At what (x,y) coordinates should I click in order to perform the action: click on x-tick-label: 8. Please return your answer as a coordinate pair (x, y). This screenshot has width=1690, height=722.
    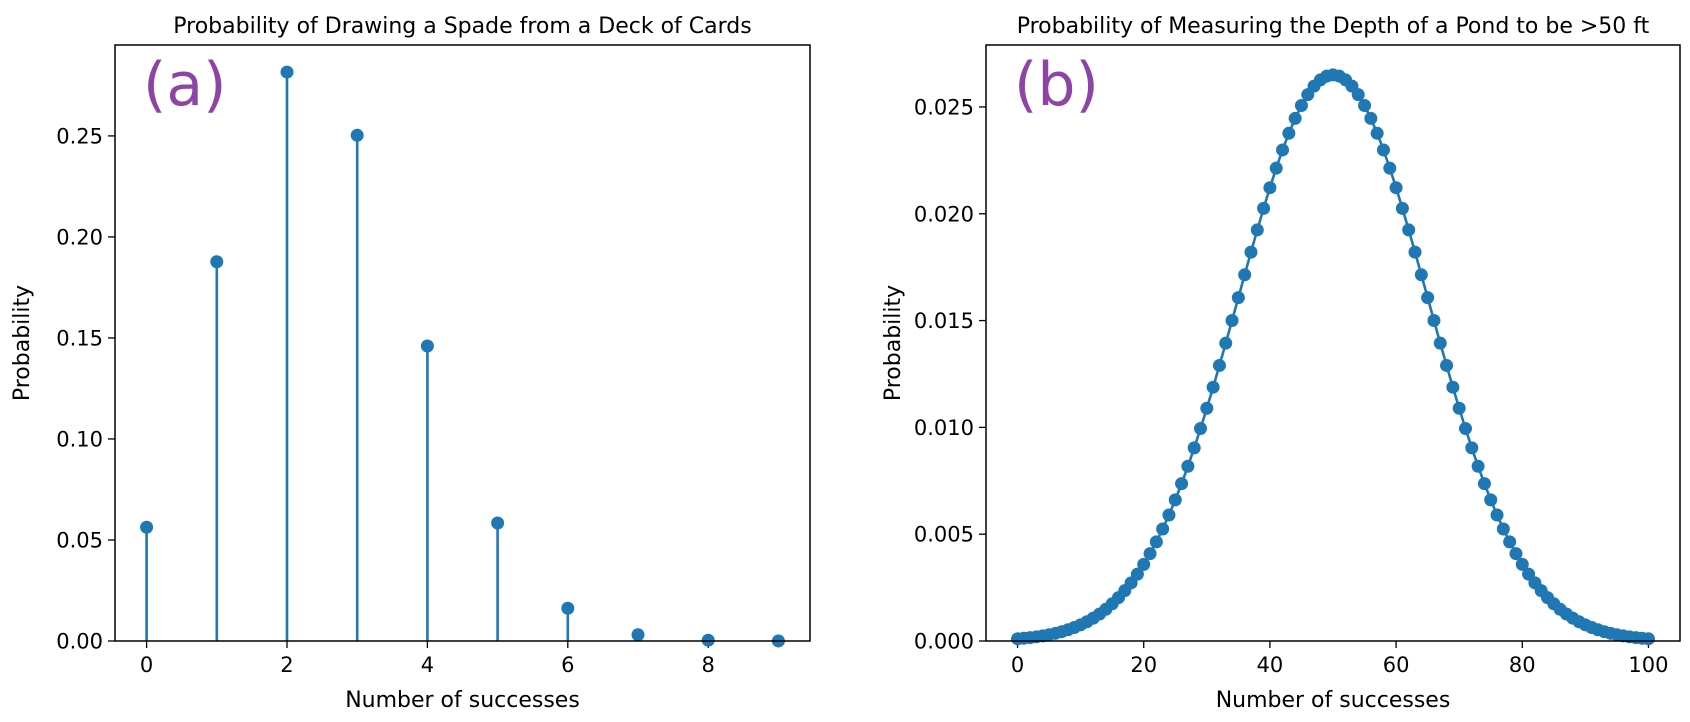
    Looking at the image, I should click on (708, 665).